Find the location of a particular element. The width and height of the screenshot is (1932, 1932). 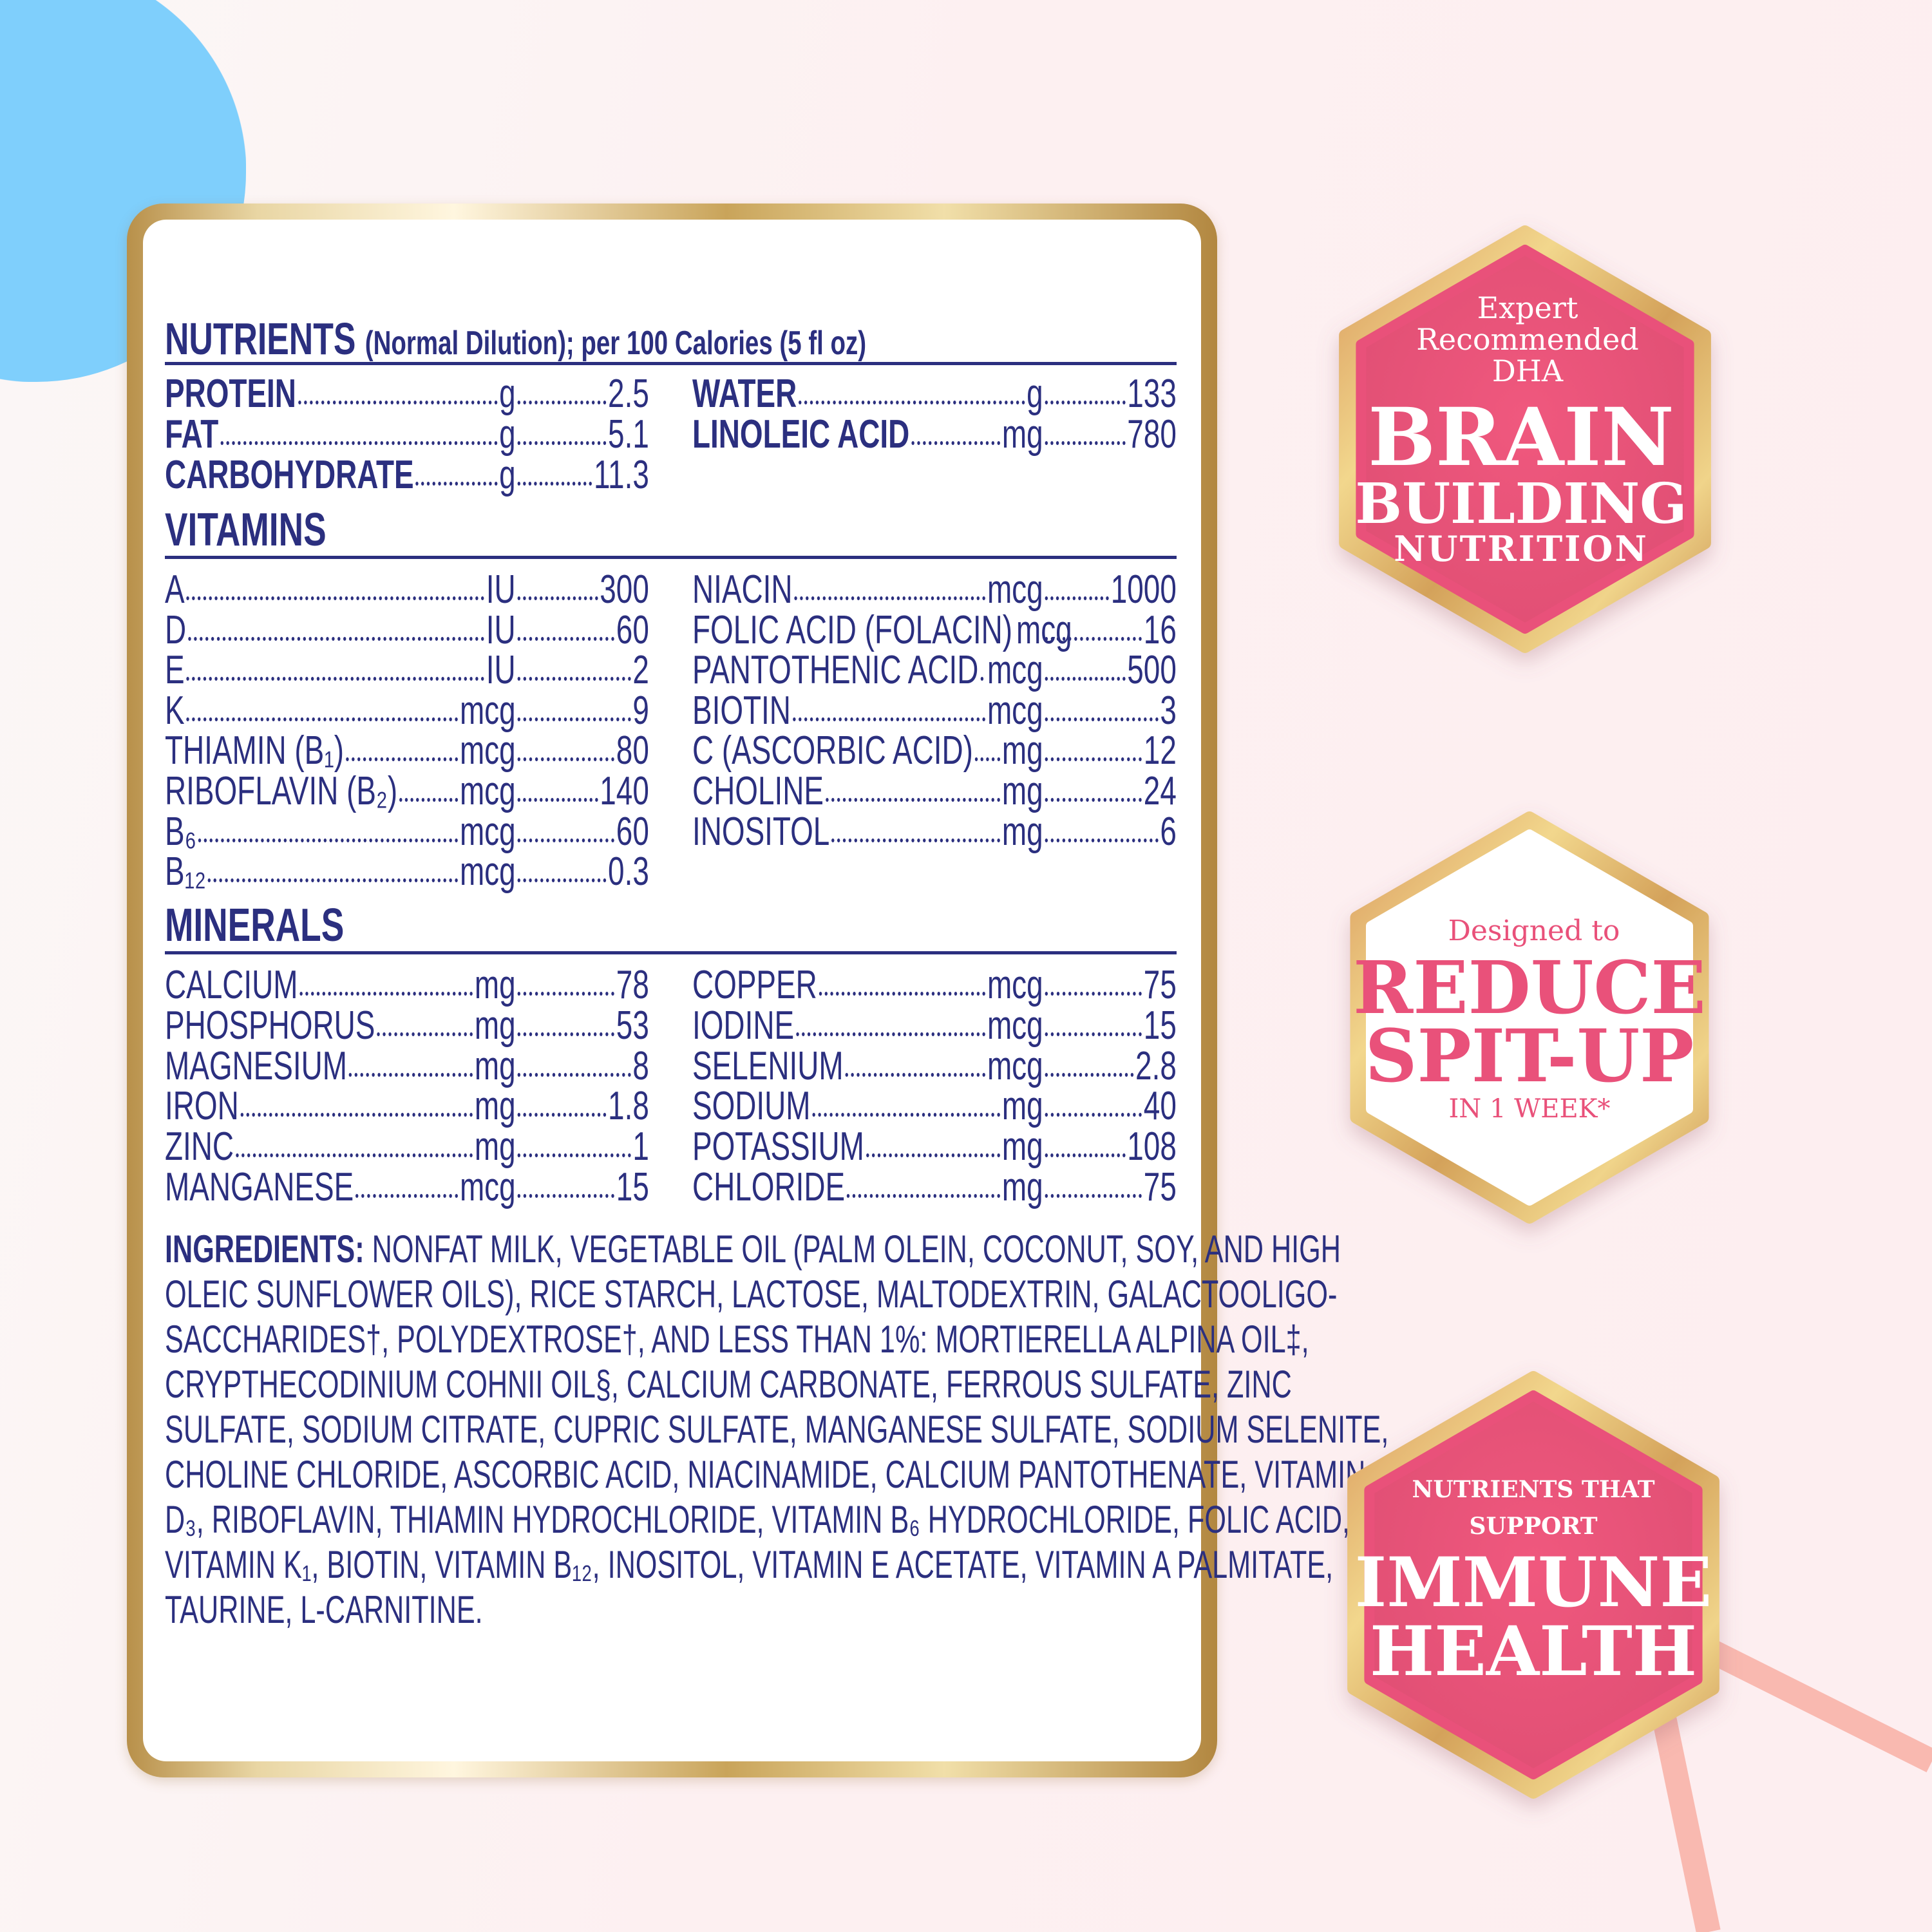

nutrient-label: NIACIN is located at coordinates (743, 589).